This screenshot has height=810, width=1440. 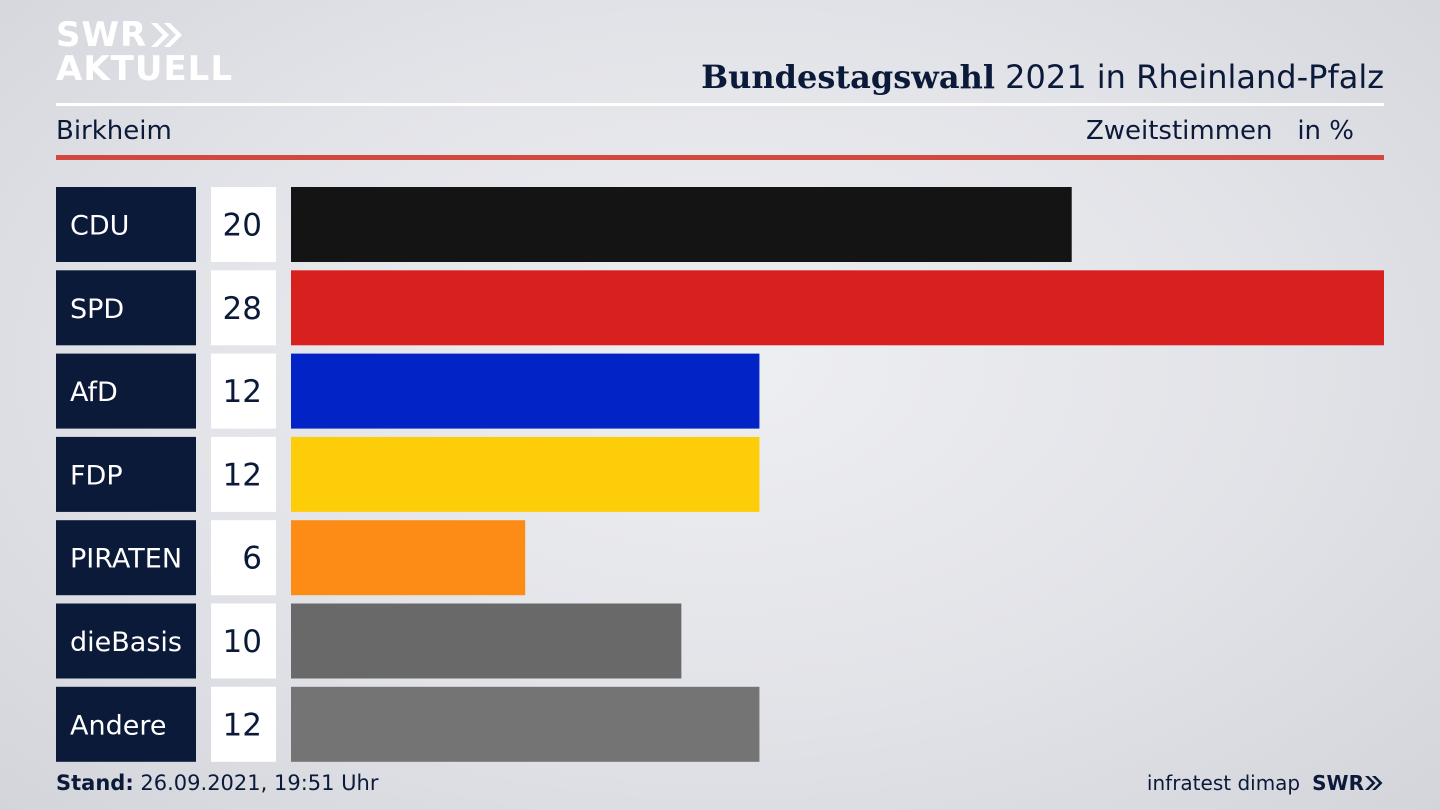 What do you see at coordinates (118, 725) in the screenshot?
I see `party-label: Andere` at bounding box center [118, 725].